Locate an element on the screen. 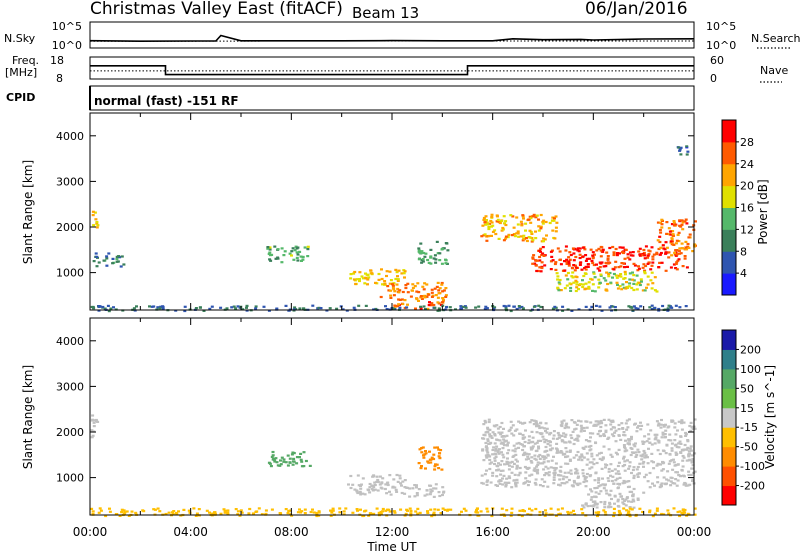  nave-tick-top: 60 is located at coordinates (717, 60).